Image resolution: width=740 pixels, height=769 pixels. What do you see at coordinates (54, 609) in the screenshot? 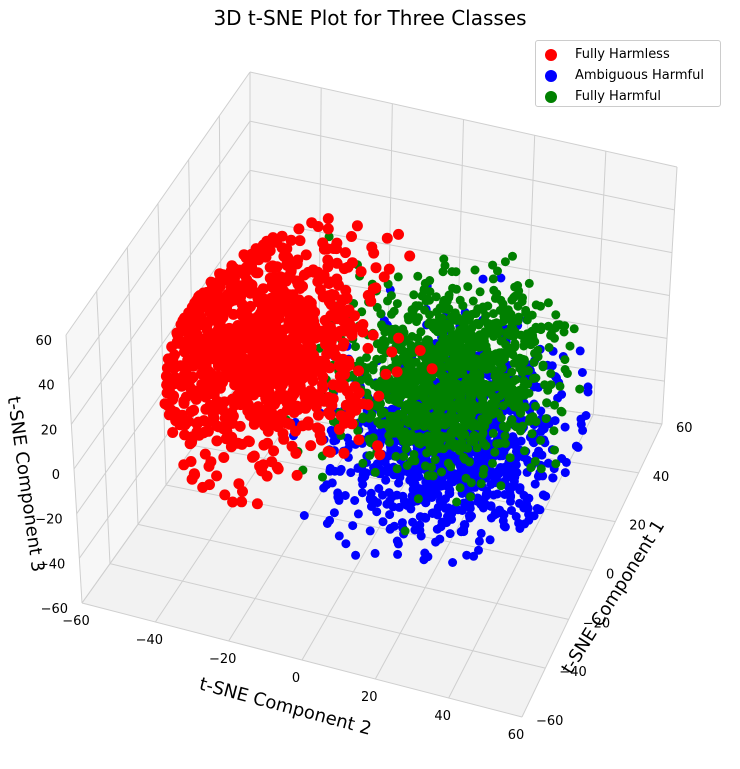
I see `z-tick-label: −60` at bounding box center [54, 609].